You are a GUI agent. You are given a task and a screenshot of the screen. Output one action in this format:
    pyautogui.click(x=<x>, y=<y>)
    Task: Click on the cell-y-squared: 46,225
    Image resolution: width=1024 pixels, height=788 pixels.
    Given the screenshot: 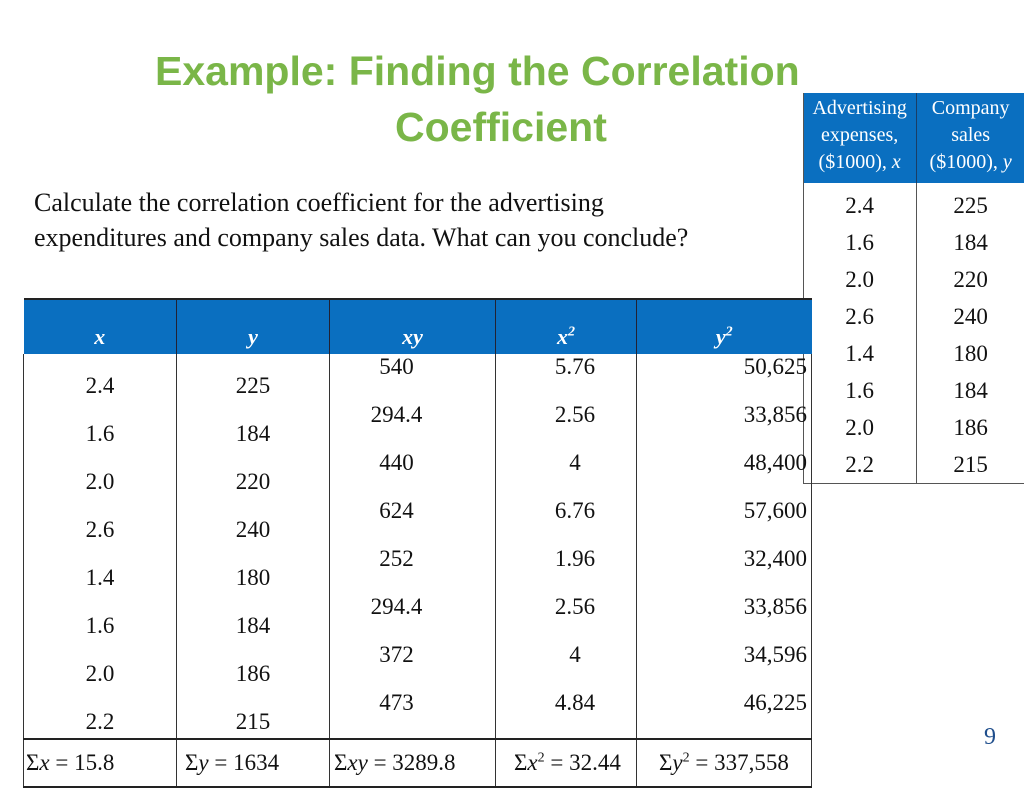 What is the action you would take?
    pyautogui.click(x=724, y=714)
    